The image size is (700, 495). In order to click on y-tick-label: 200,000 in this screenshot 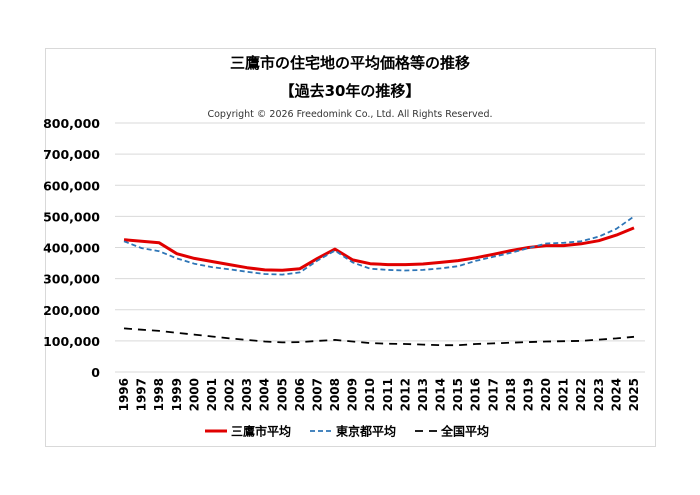, I will do `click(71, 310)`.